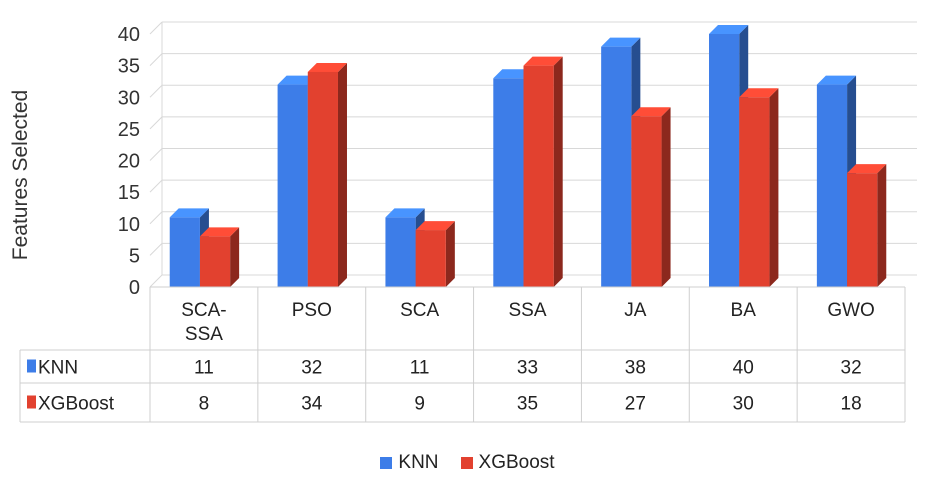 The height and width of the screenshot is (485, 935). Describe the element at coordinates (134, 256) in the screenshot. I see `y-tick-label: 5` at that location.